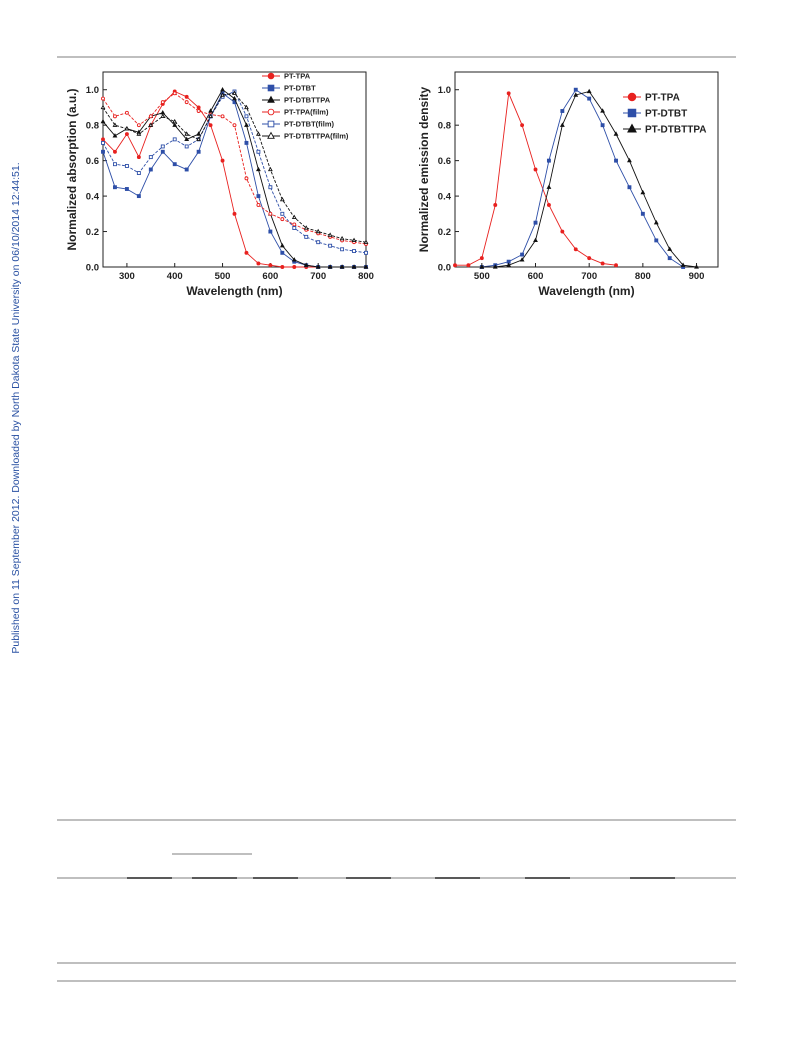  I want to click on y-tick-label: 0.4, so click(445, 197).